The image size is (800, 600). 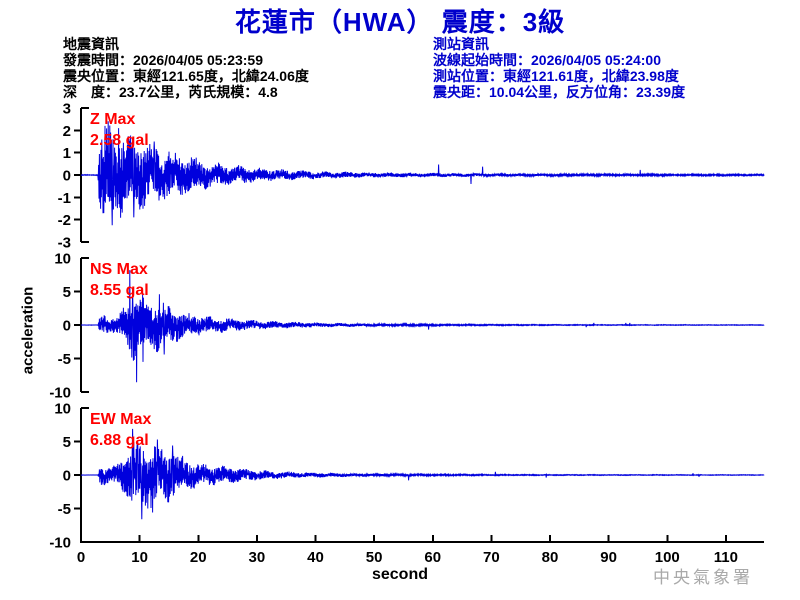 What do you see at coordinates (120, 430) in the screenshot?
I see `ew-max-annotation: EW Max 6.88 gal` at bounding box center [120, 430].